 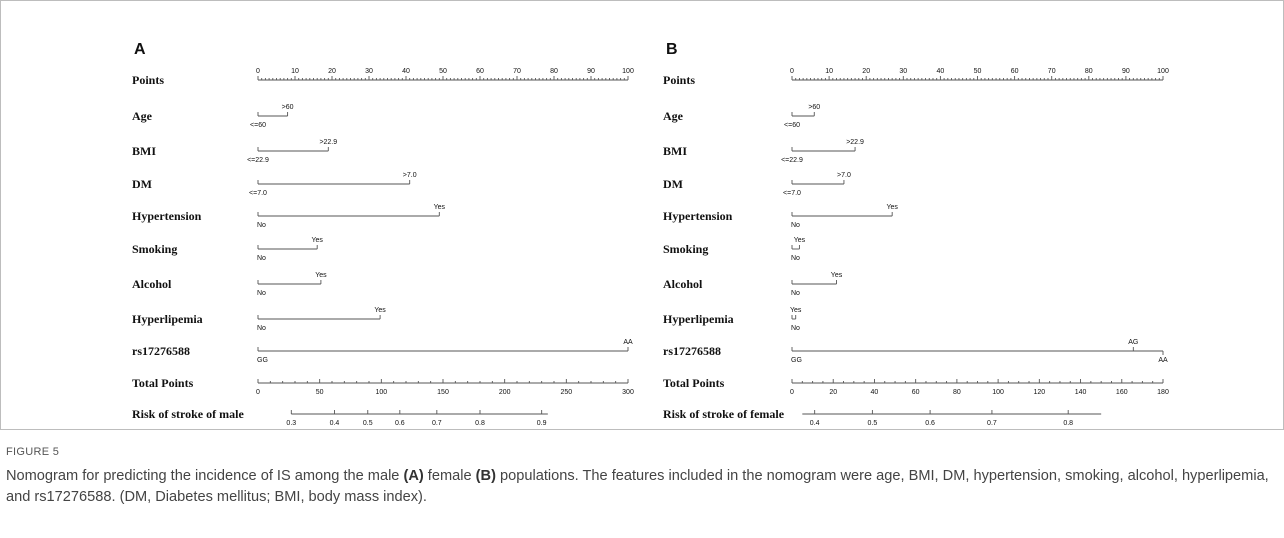 I want to click on panel-b-total-tick-label: 160, so click(x=1122, y=392).